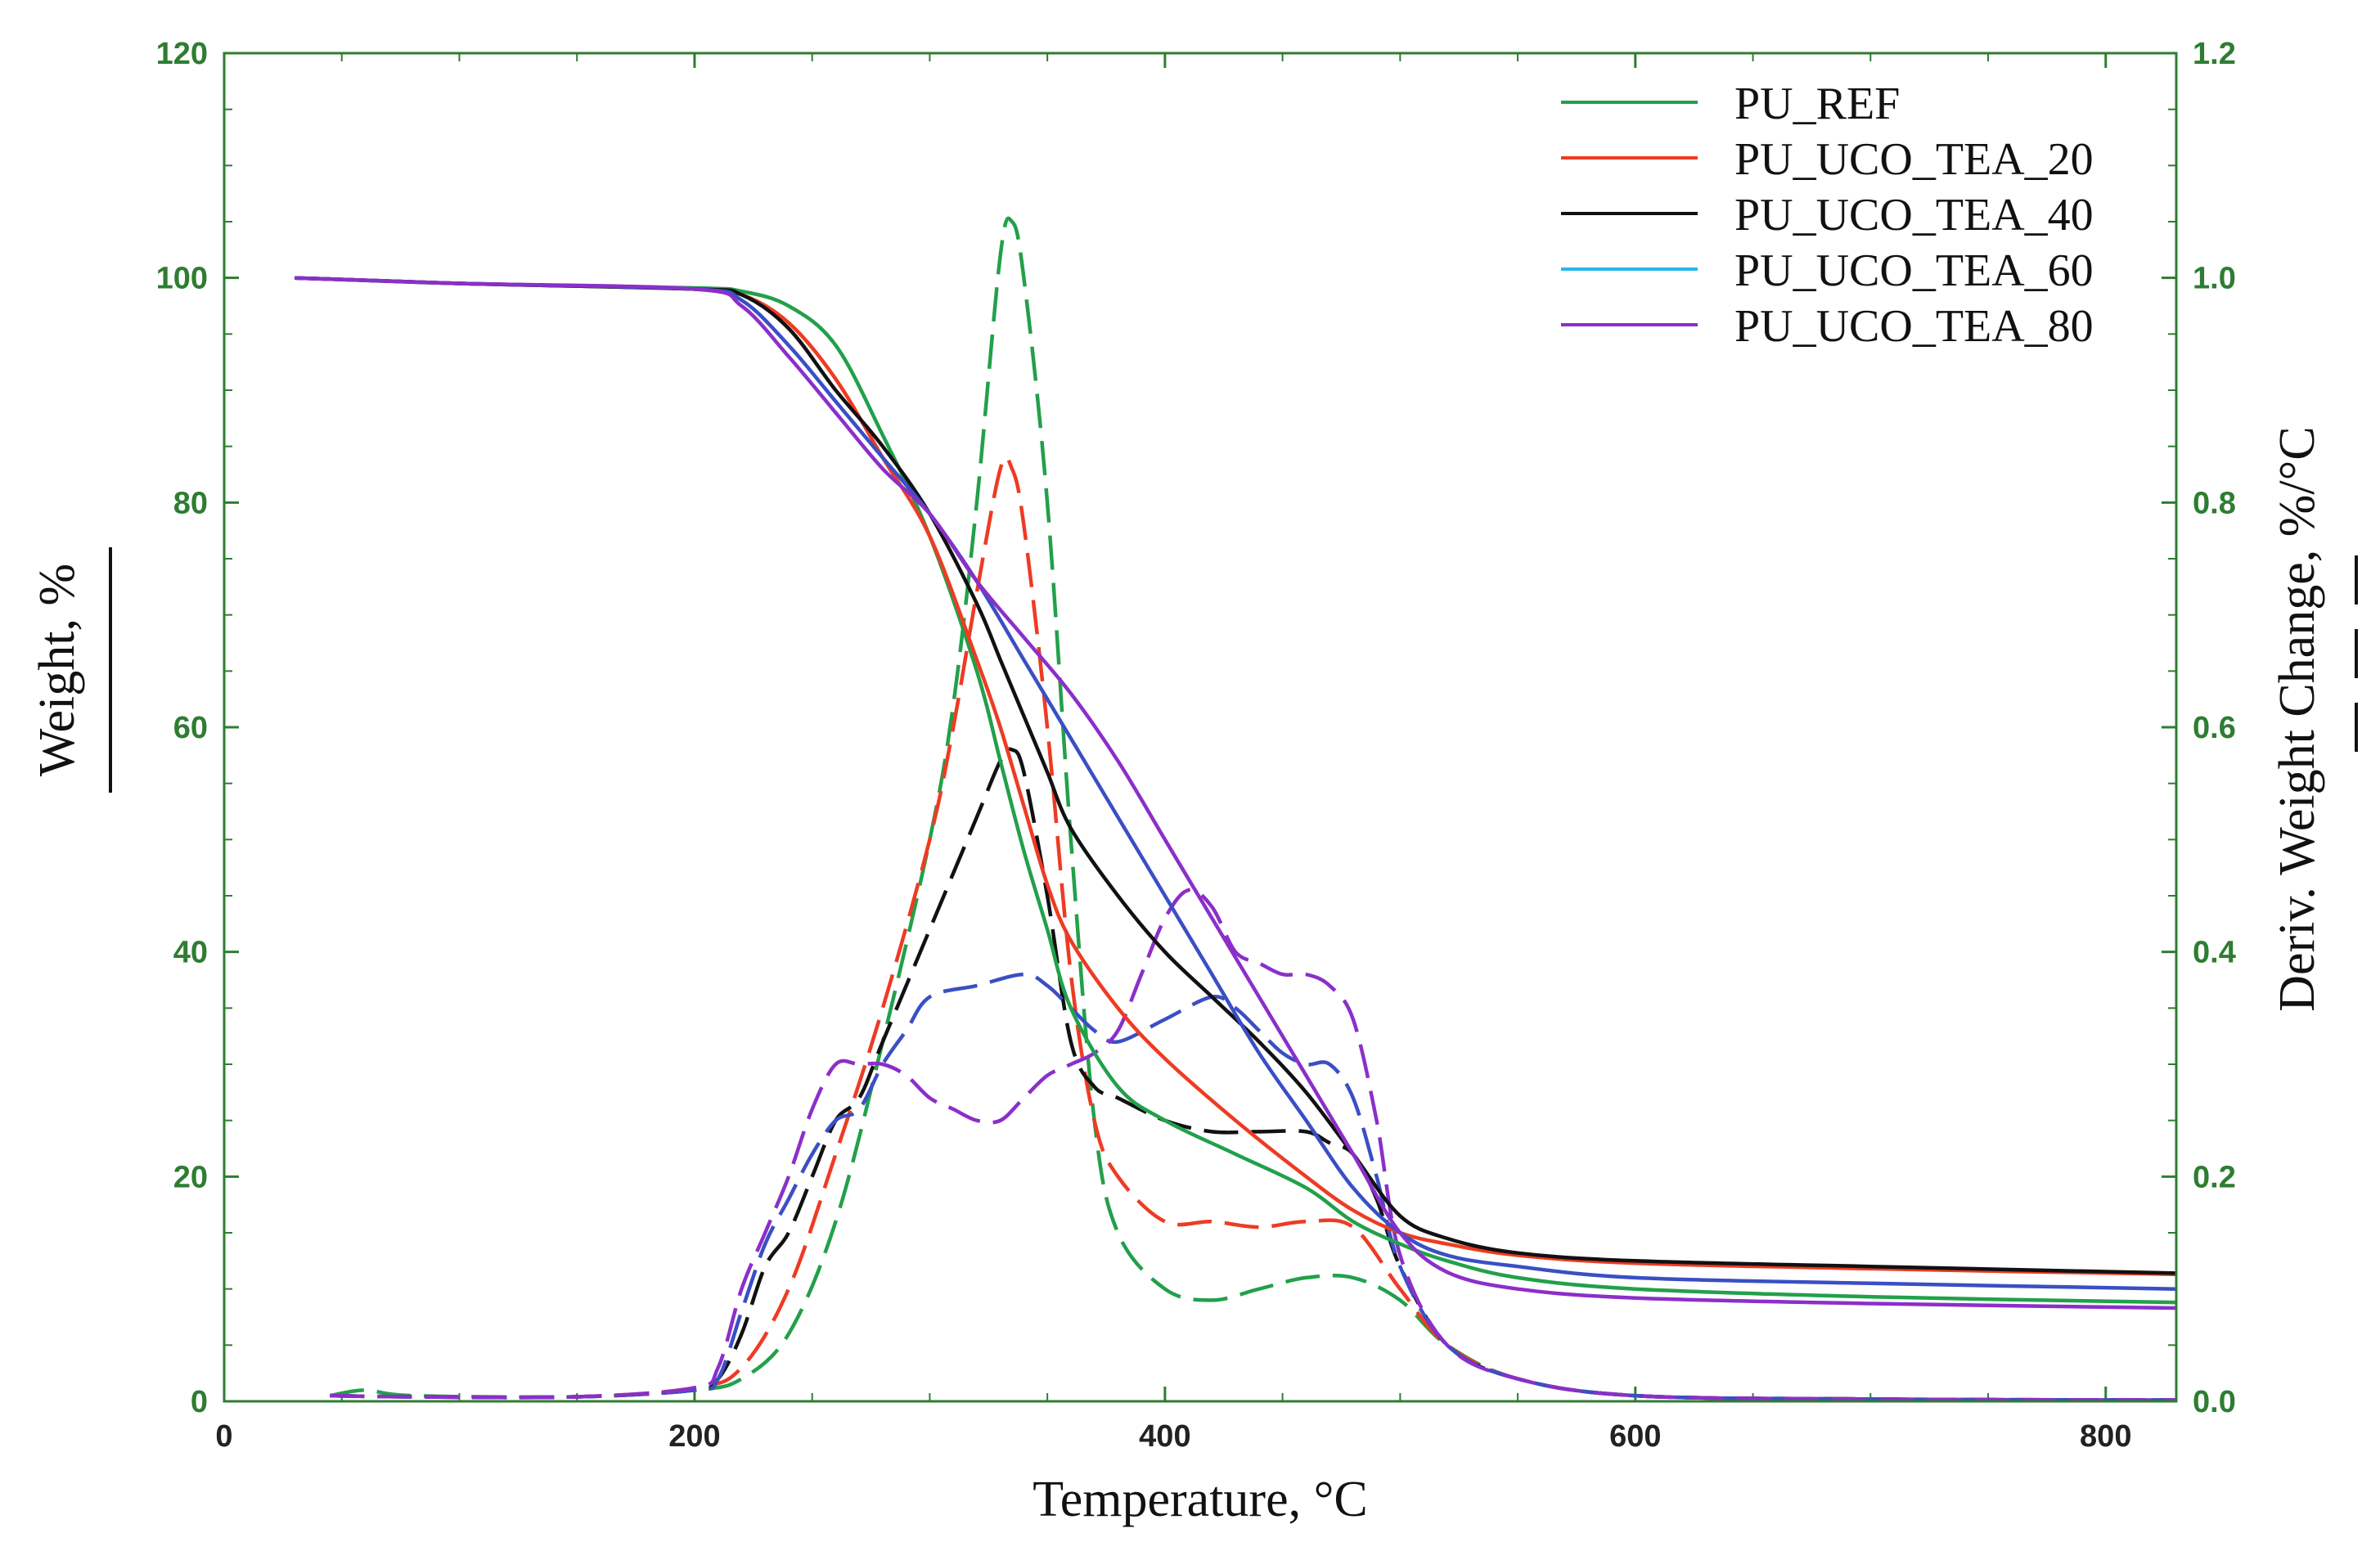  Describe the element at coordinates (694, 1436) in the screenshot. I see `x-tick-label: 200` at that location.